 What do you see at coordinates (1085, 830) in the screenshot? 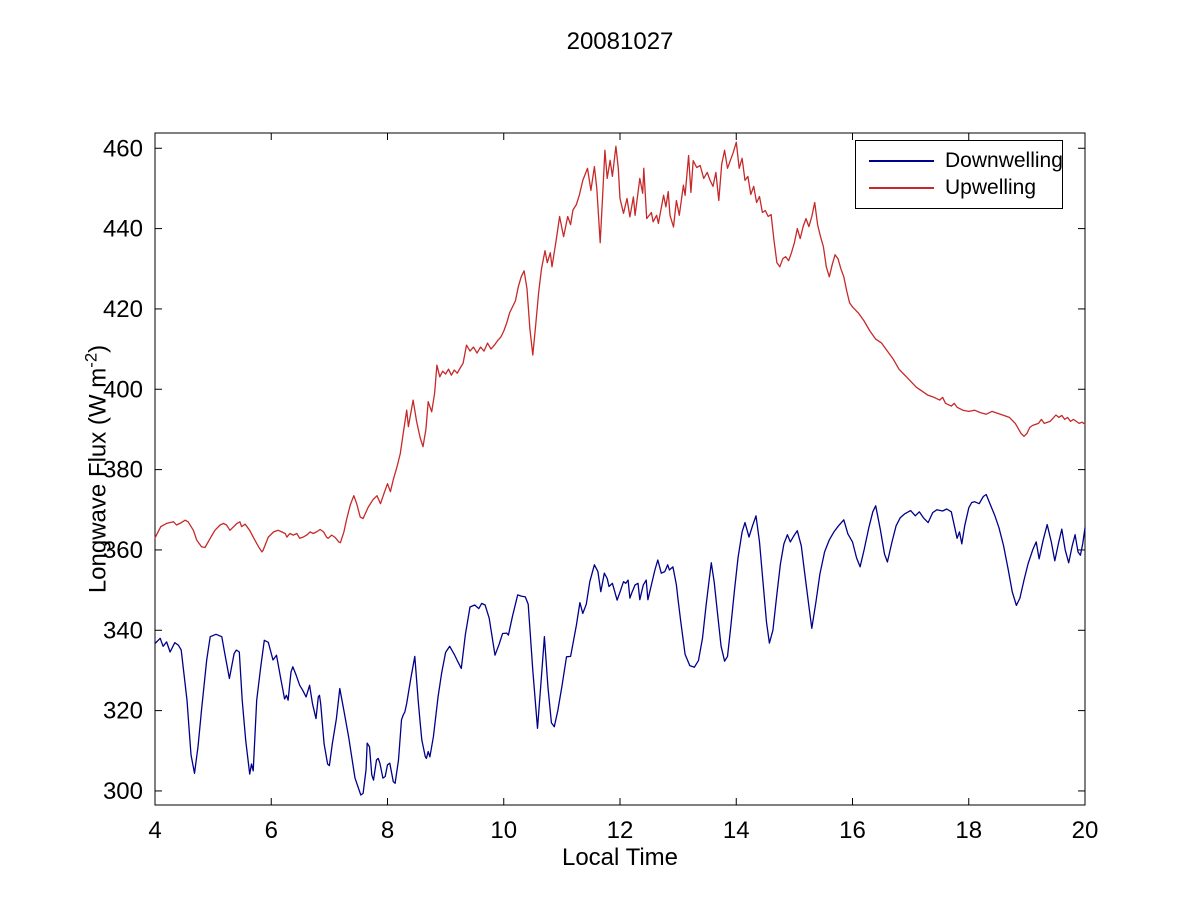
I see `x-tick-label: 20` at bounding box center [1085, 830].